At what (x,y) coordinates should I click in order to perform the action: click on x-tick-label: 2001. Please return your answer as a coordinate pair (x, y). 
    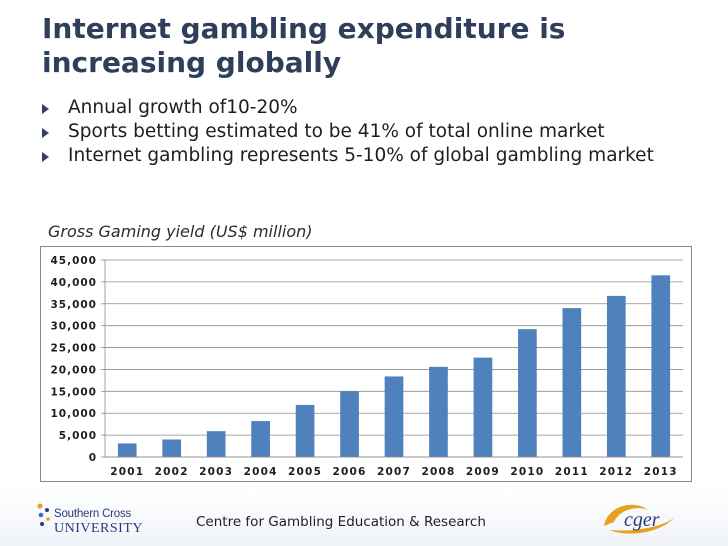
    Looking at the image, I should click on (127, 472).